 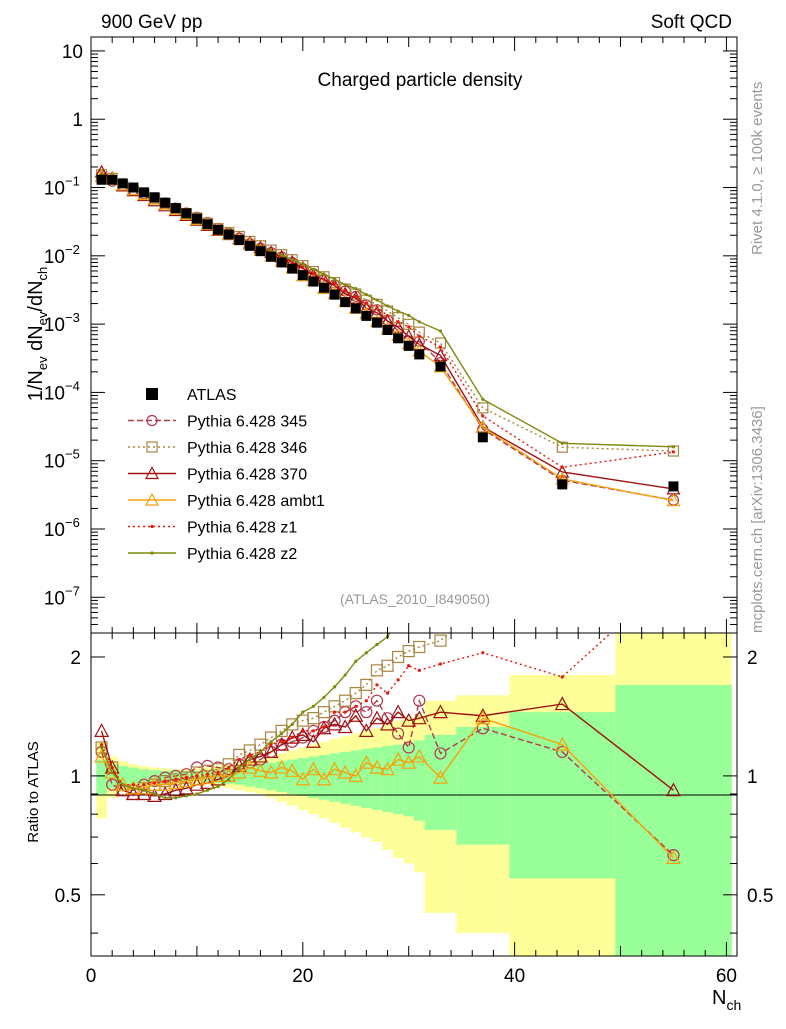 What do you see at coordinates (152, 447) in the screenshot?
I see `legend-marker-p346` at bounding box center [152, 447].